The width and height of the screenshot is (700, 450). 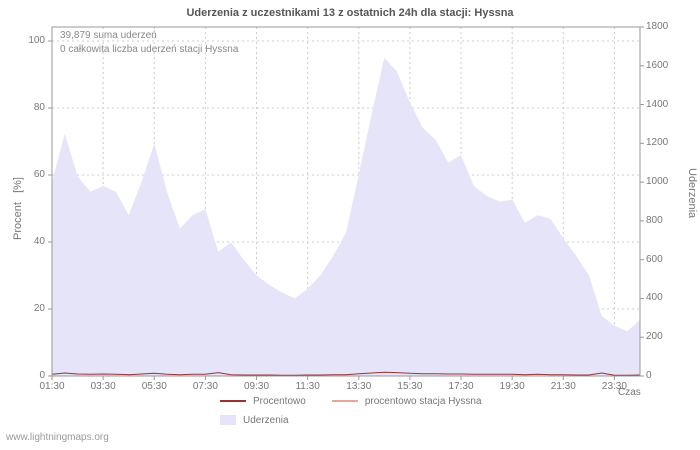 I want to click on legend-label-procentowo: Procentowo, so click(x=279, y=401).